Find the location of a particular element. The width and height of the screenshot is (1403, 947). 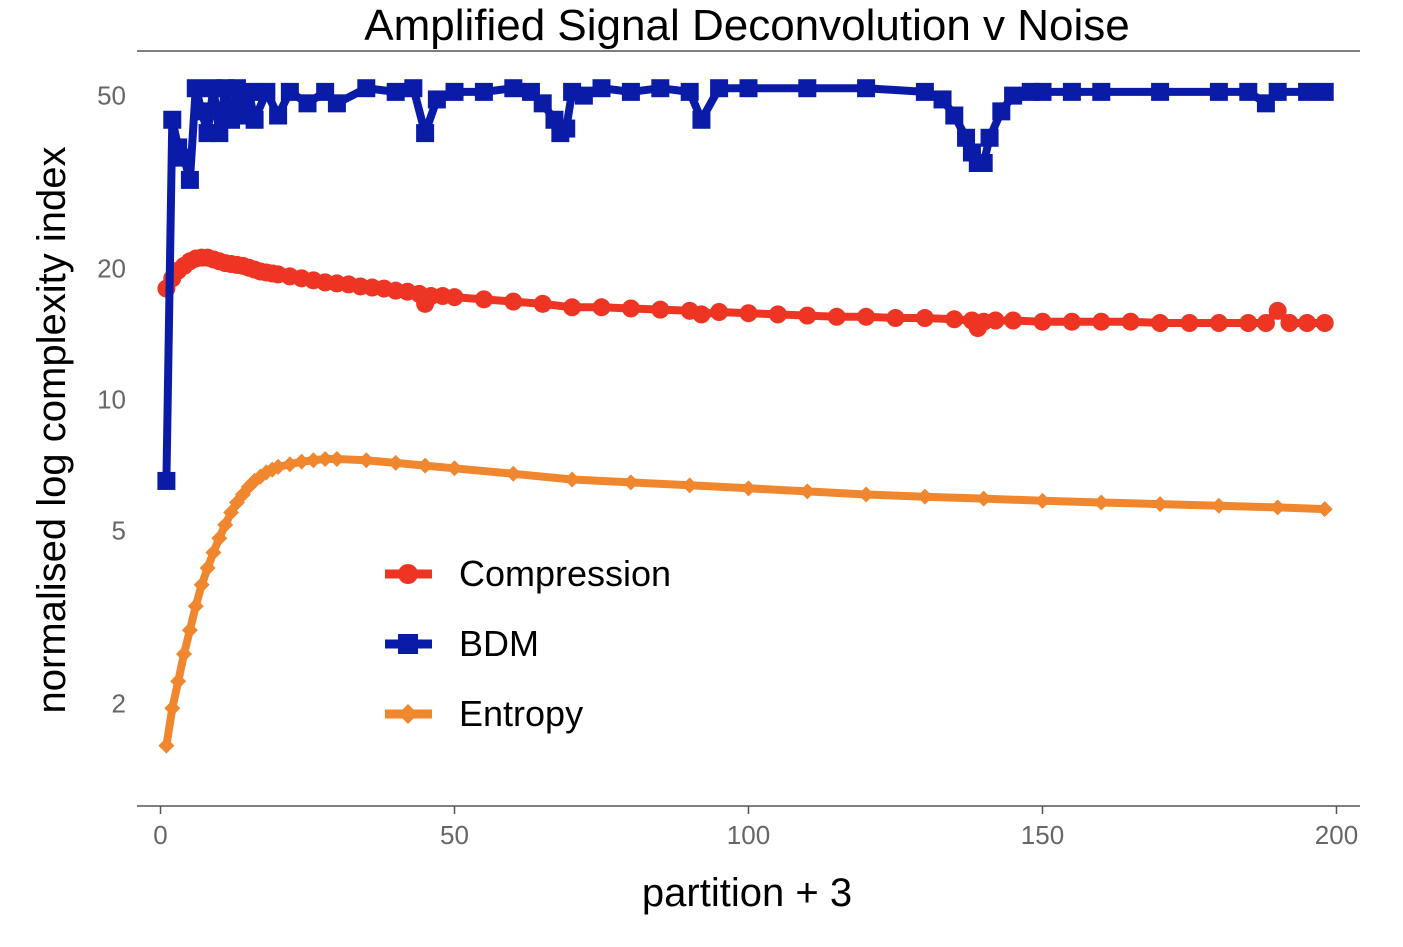

x-ticks: 0 50 100 150 200 is located at coordinates (755, 828).